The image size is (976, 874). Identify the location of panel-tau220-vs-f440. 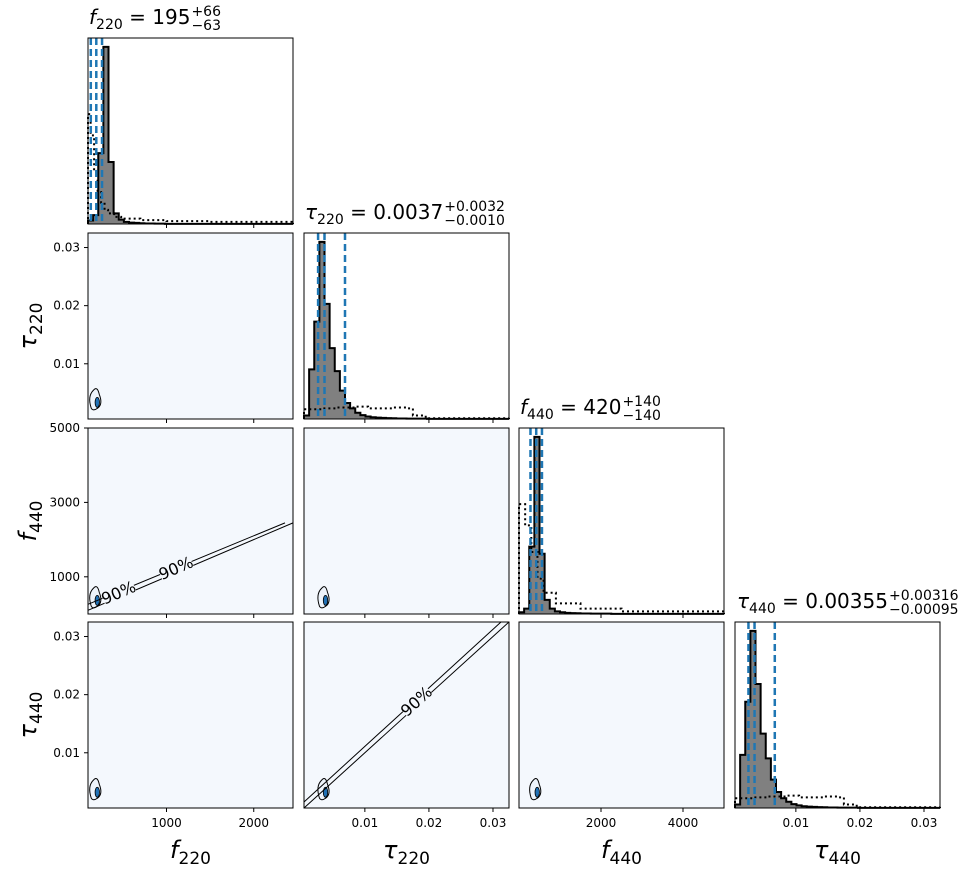
(406, 521).